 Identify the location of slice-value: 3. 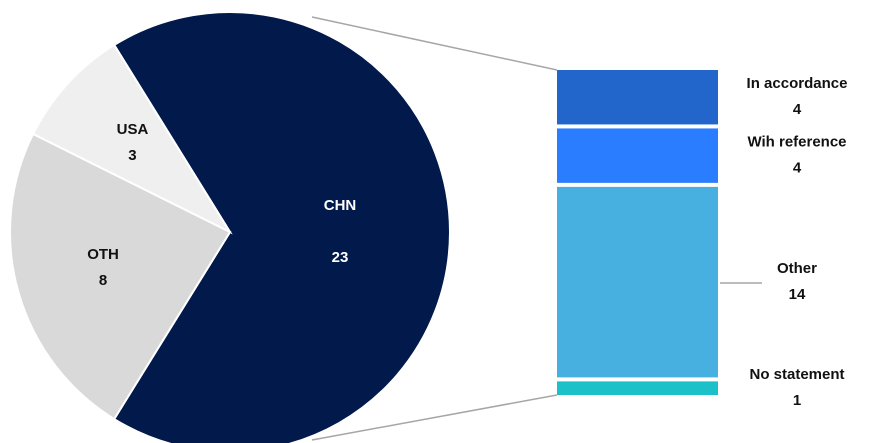
(132, 155).